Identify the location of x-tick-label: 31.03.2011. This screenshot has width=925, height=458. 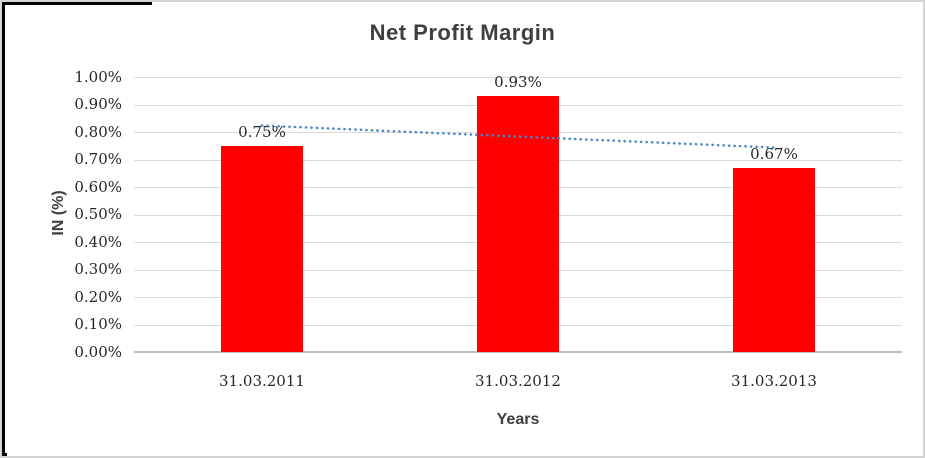
(262, 381).